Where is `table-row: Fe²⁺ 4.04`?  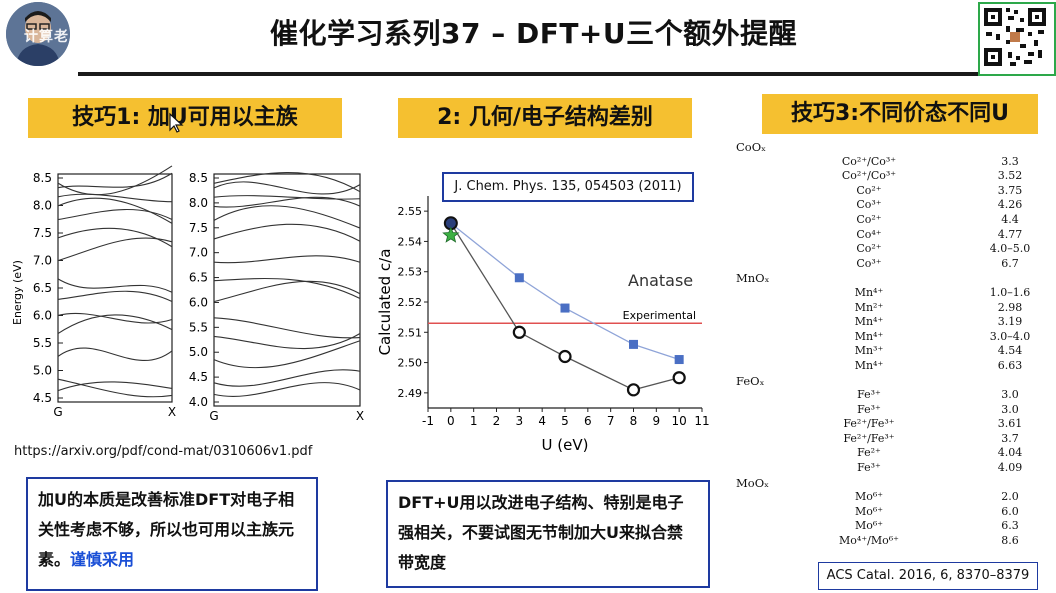 table-row: Fe²⁺ 4.04 is located at coordinates (894, 453).